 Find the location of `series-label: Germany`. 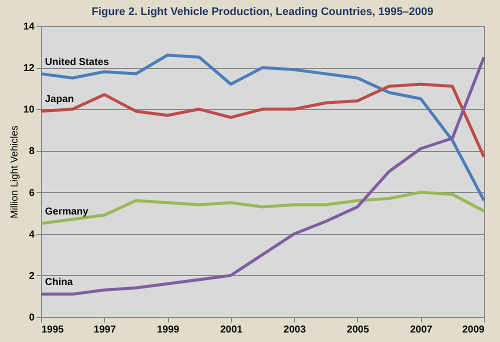

series-label: Germany is located at coordinates (67, 212).